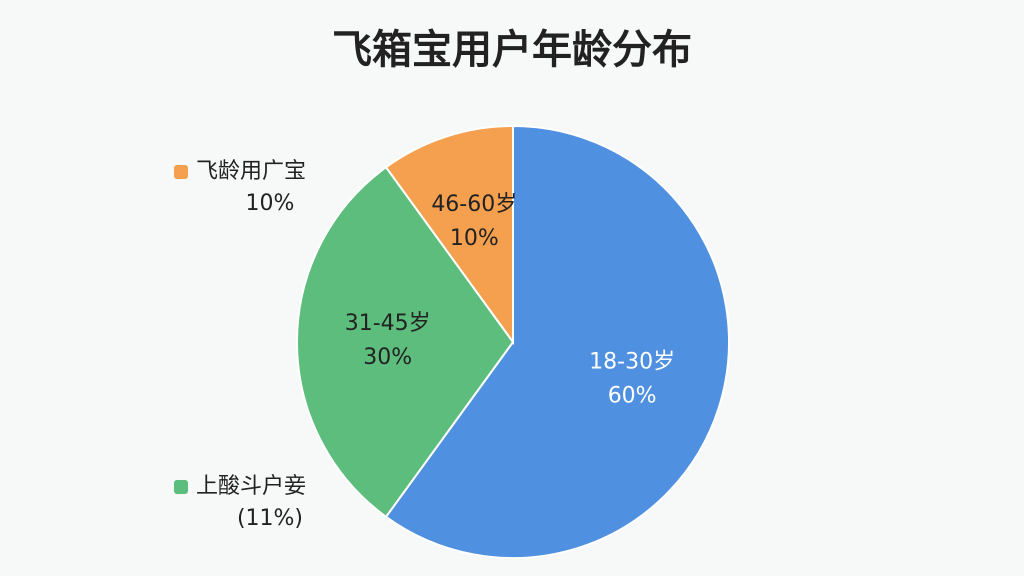  What do you see at coordinates (474, 238) in the screenshot?
I see `slice-value-label: 10%` at bounding box center [474, 238].